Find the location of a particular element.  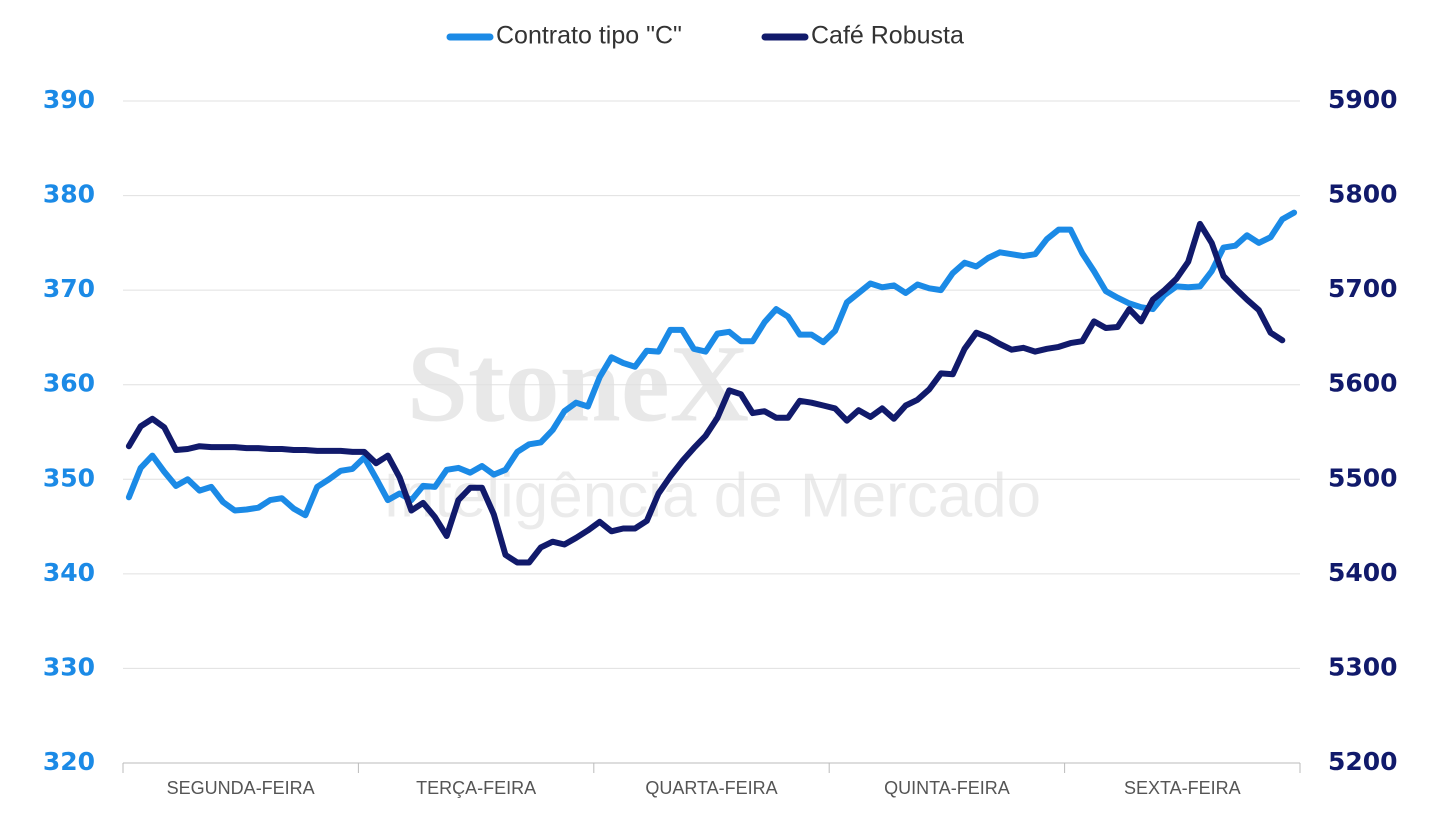

x-tick-label: SEXTA-FEIRA is located at coordinates (1182, 788).